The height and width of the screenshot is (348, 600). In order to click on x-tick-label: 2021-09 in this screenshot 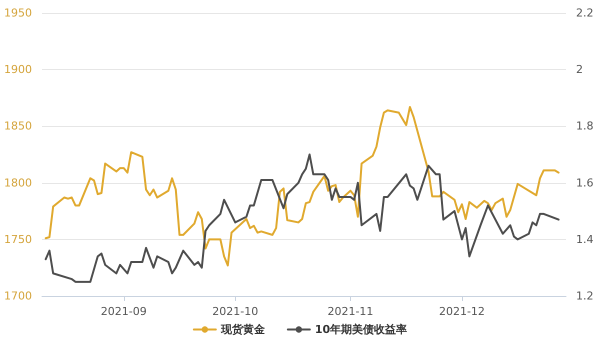, I will do `click(123, 311)`.